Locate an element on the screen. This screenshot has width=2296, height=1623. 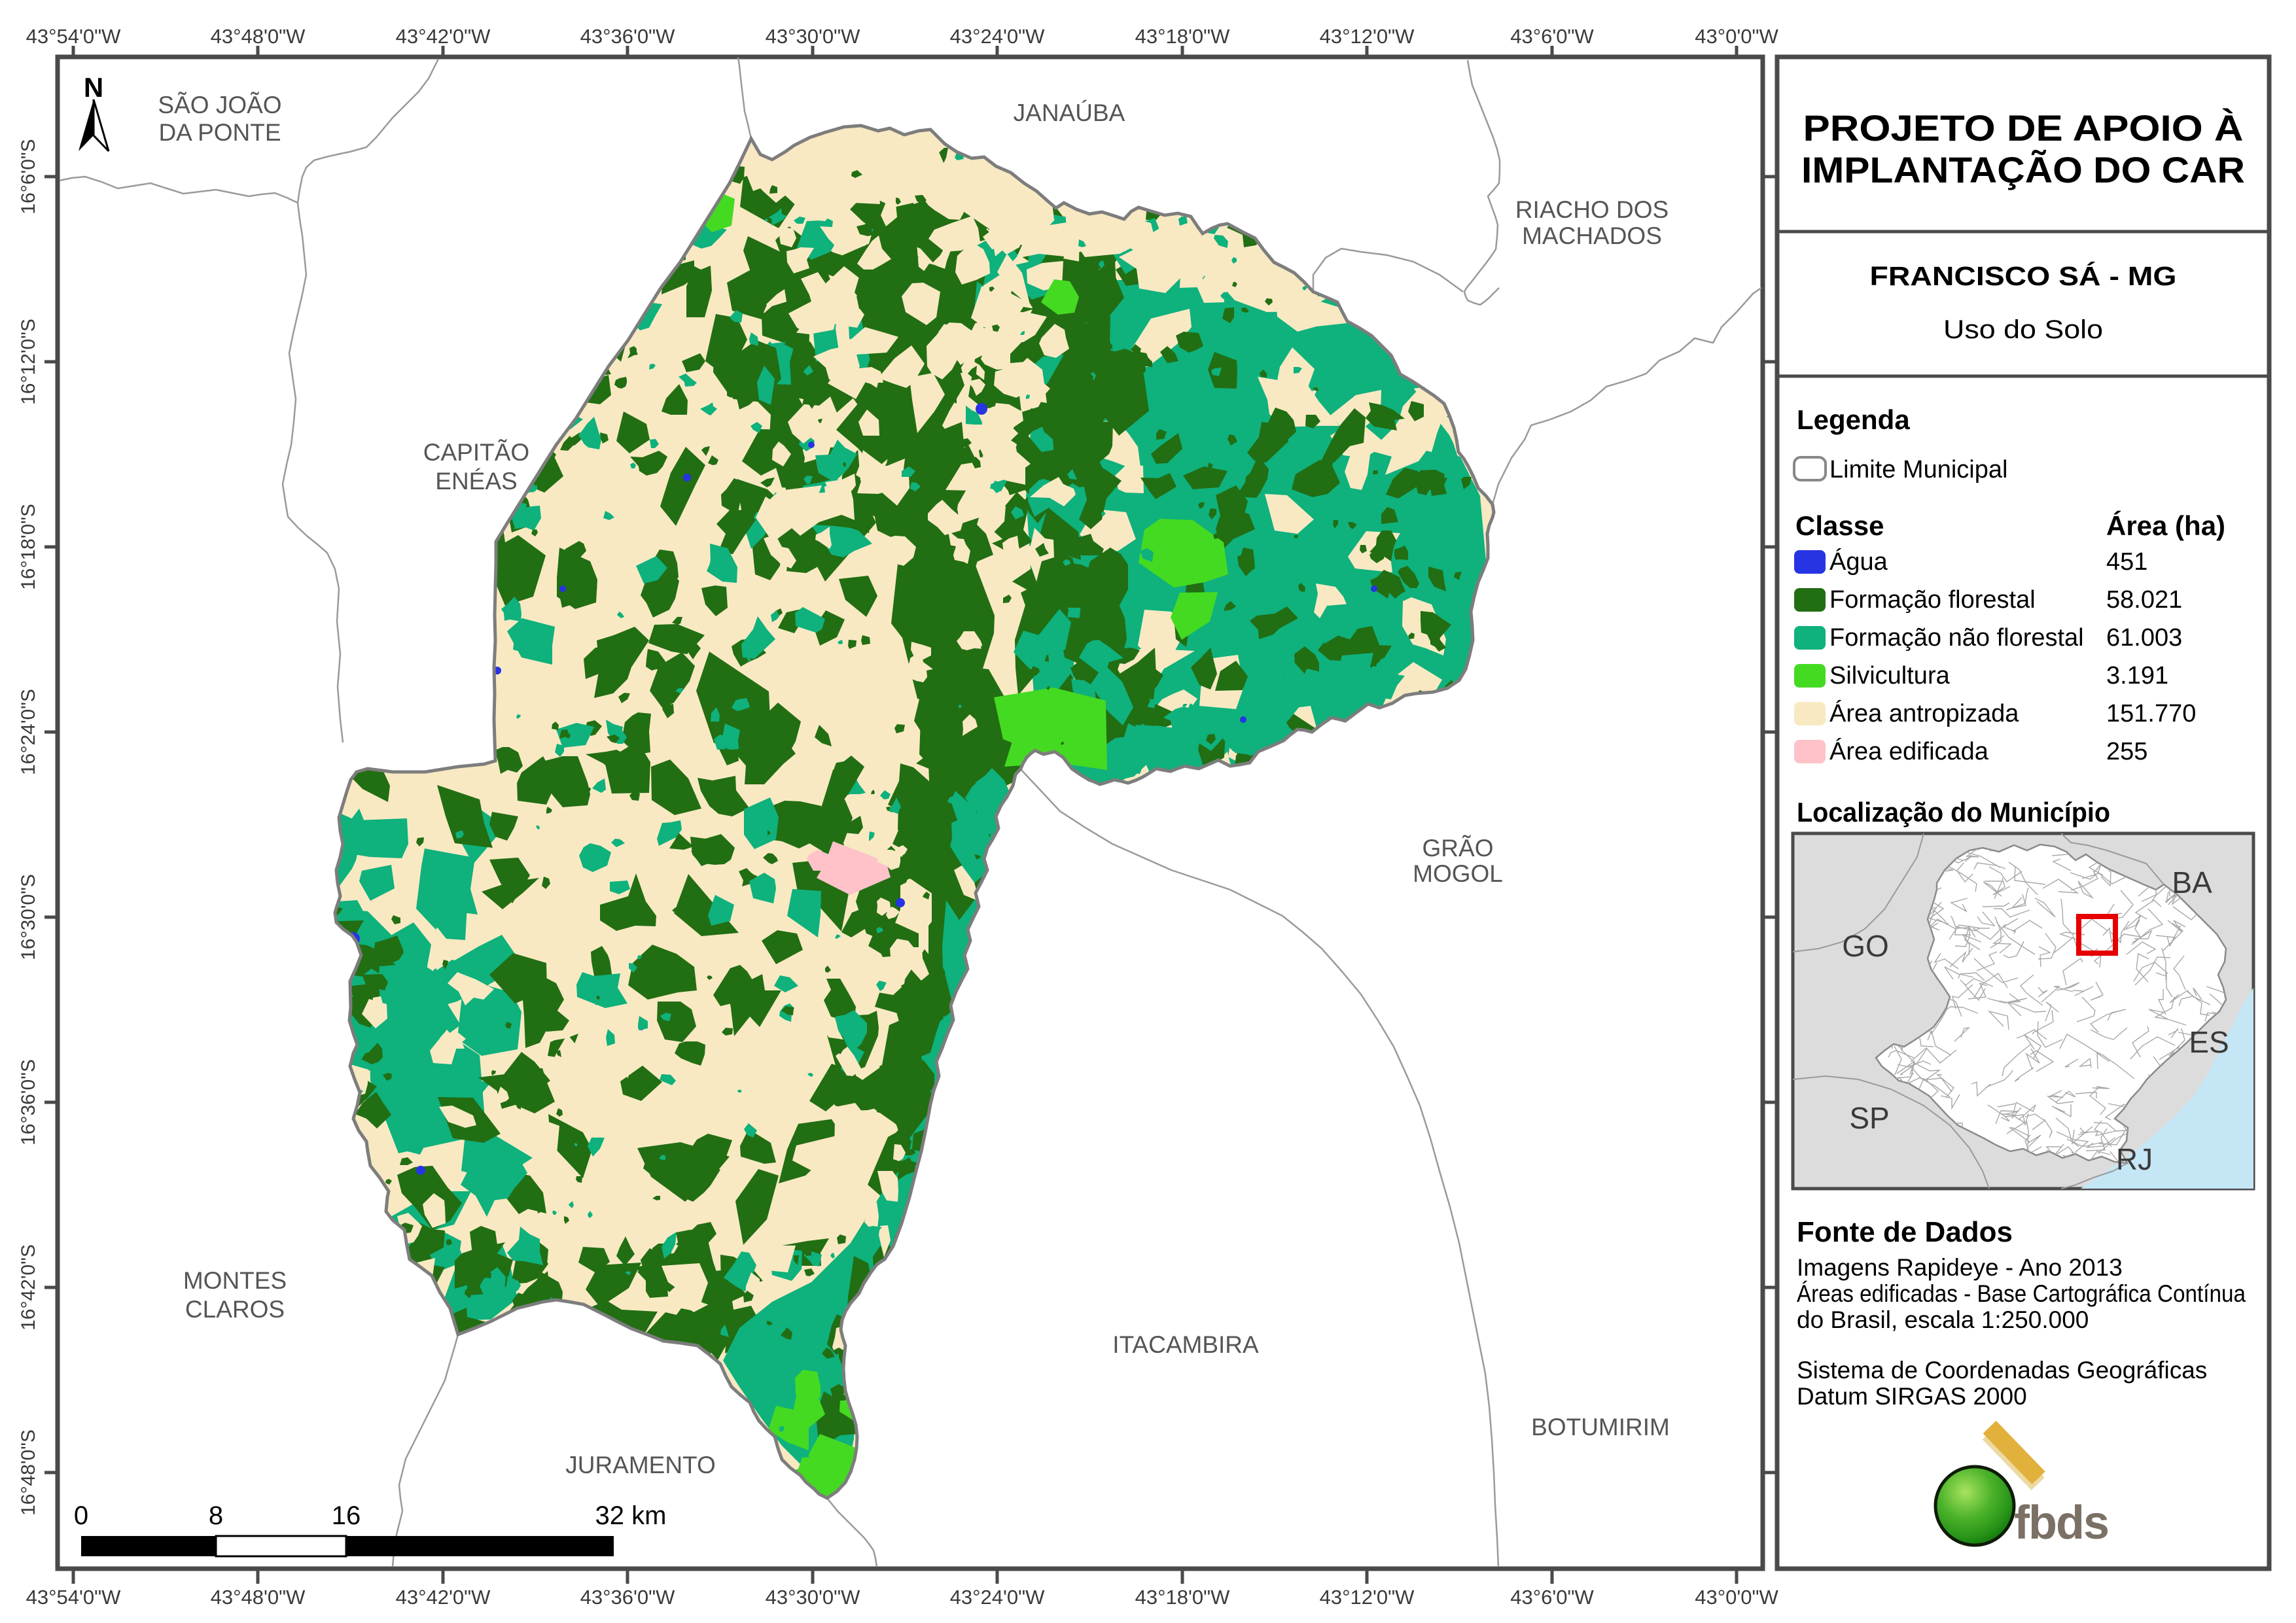
svg-text: ENÉAS is located at coordinates (476, 482).